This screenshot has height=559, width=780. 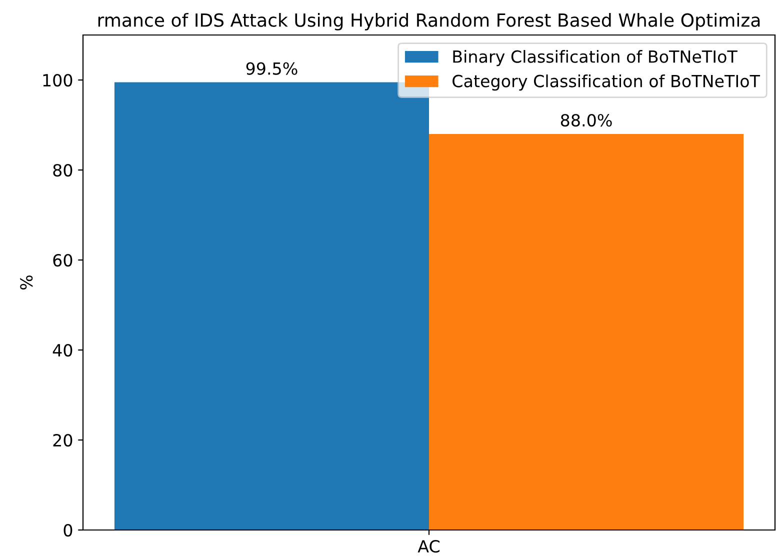 I want to click on y-tick-label: 0, so click(x=68, y=530).